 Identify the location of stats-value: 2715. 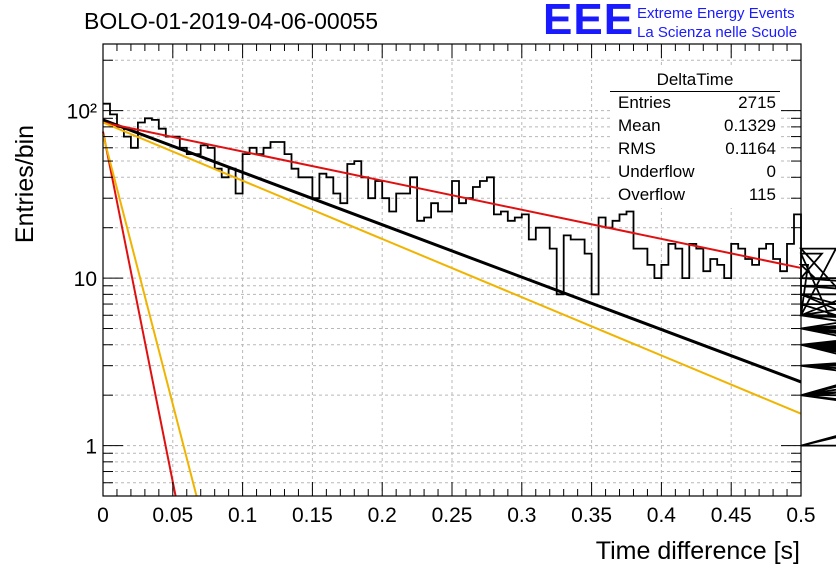
(757, 102).